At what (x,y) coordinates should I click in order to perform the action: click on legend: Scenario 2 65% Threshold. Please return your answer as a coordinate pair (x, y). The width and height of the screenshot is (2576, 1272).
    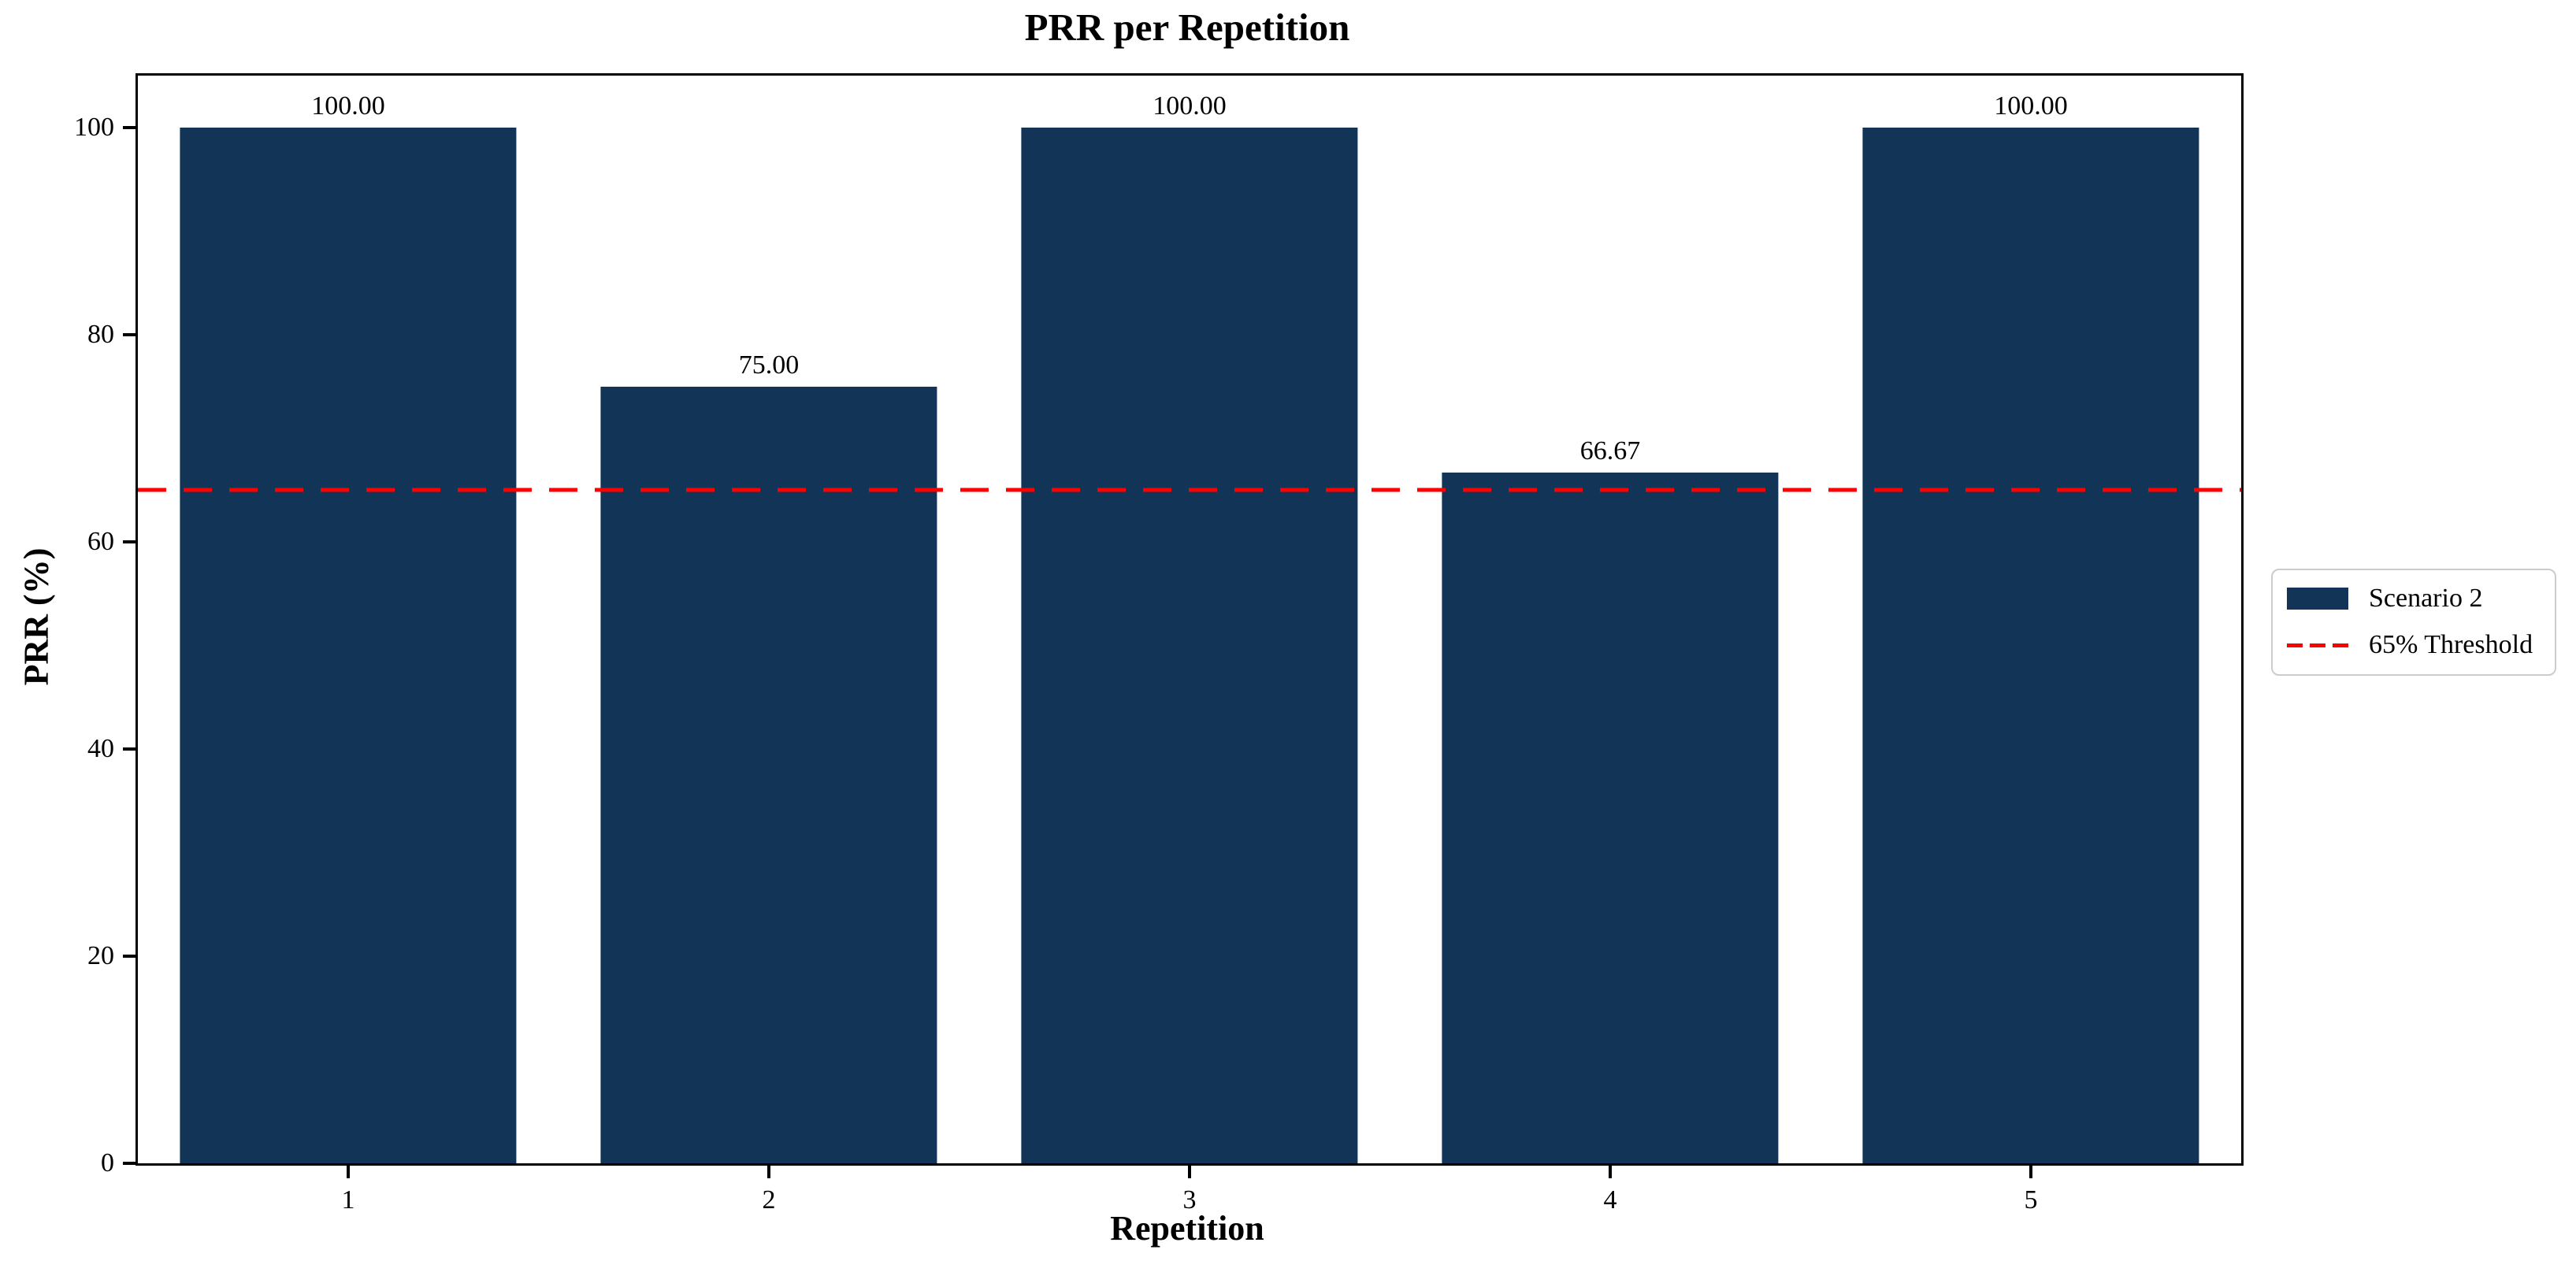
    Looking at the image, I should click on (2413, 622).